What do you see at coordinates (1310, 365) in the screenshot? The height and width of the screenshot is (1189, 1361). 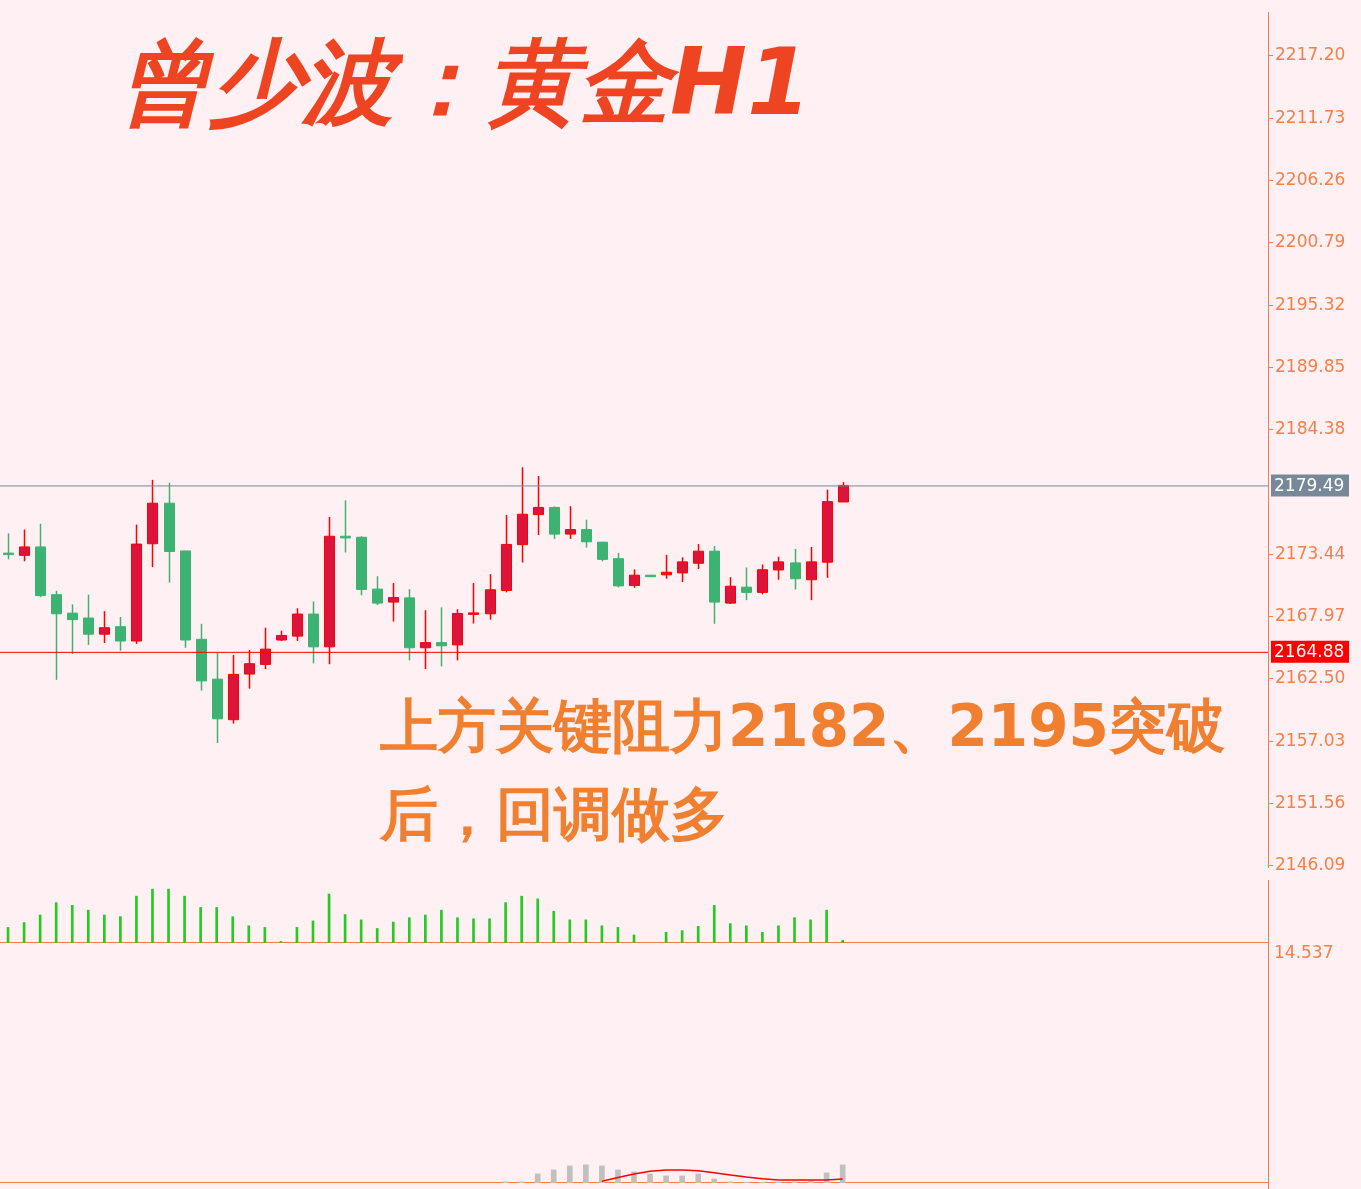 I see `y-tick-label: 2189.85` at bounding box center [1310, 365].